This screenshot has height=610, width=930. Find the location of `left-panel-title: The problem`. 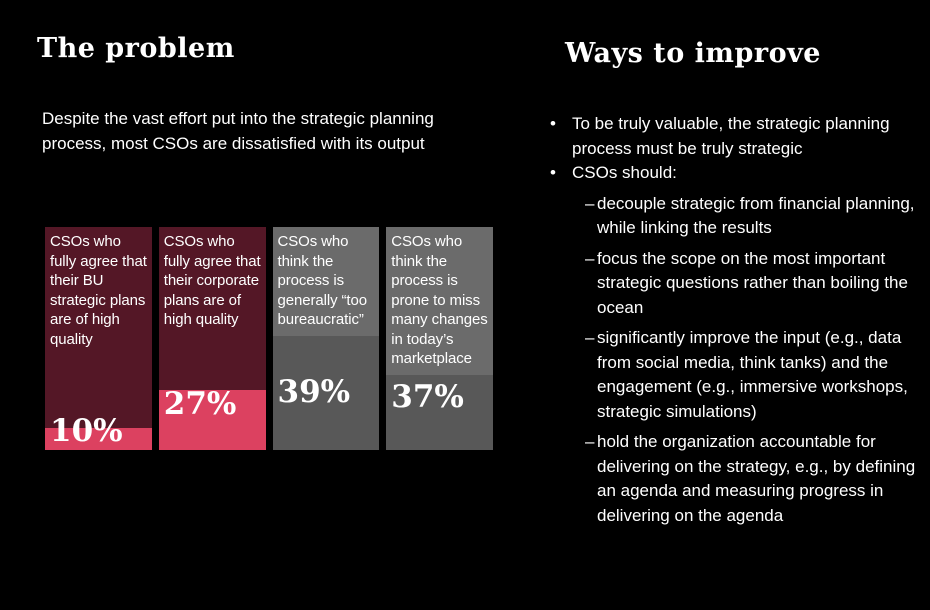

left-panel-title: The problem is located at coordinates (136, 48).